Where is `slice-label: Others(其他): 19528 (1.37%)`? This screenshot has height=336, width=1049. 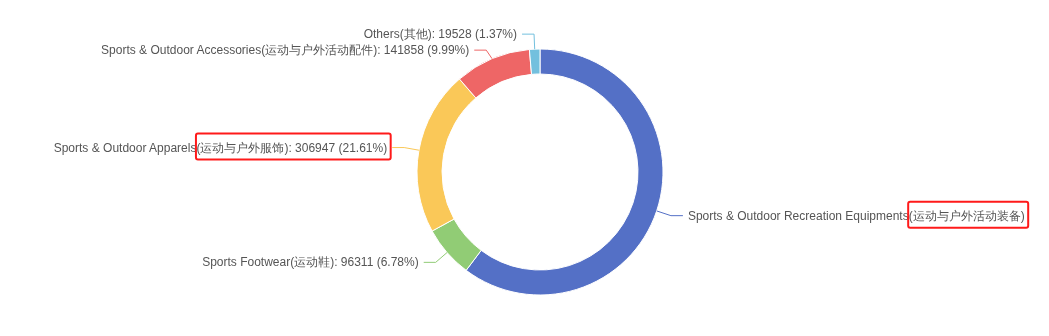
slice-label: Others(其他): 19528 (1.37%) is located at coordinates (440, 34).